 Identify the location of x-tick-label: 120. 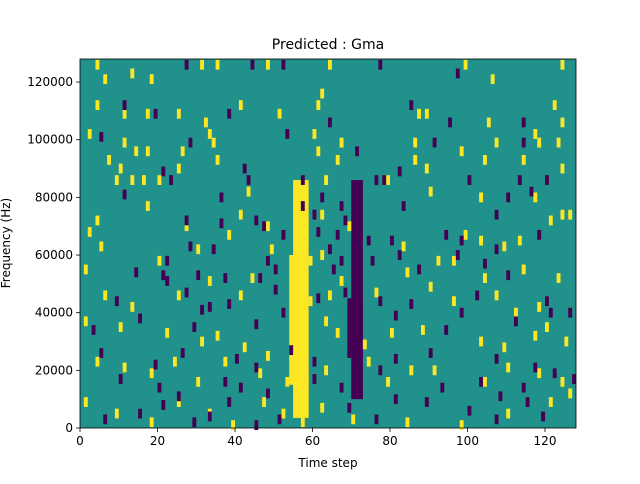
(545, 441).